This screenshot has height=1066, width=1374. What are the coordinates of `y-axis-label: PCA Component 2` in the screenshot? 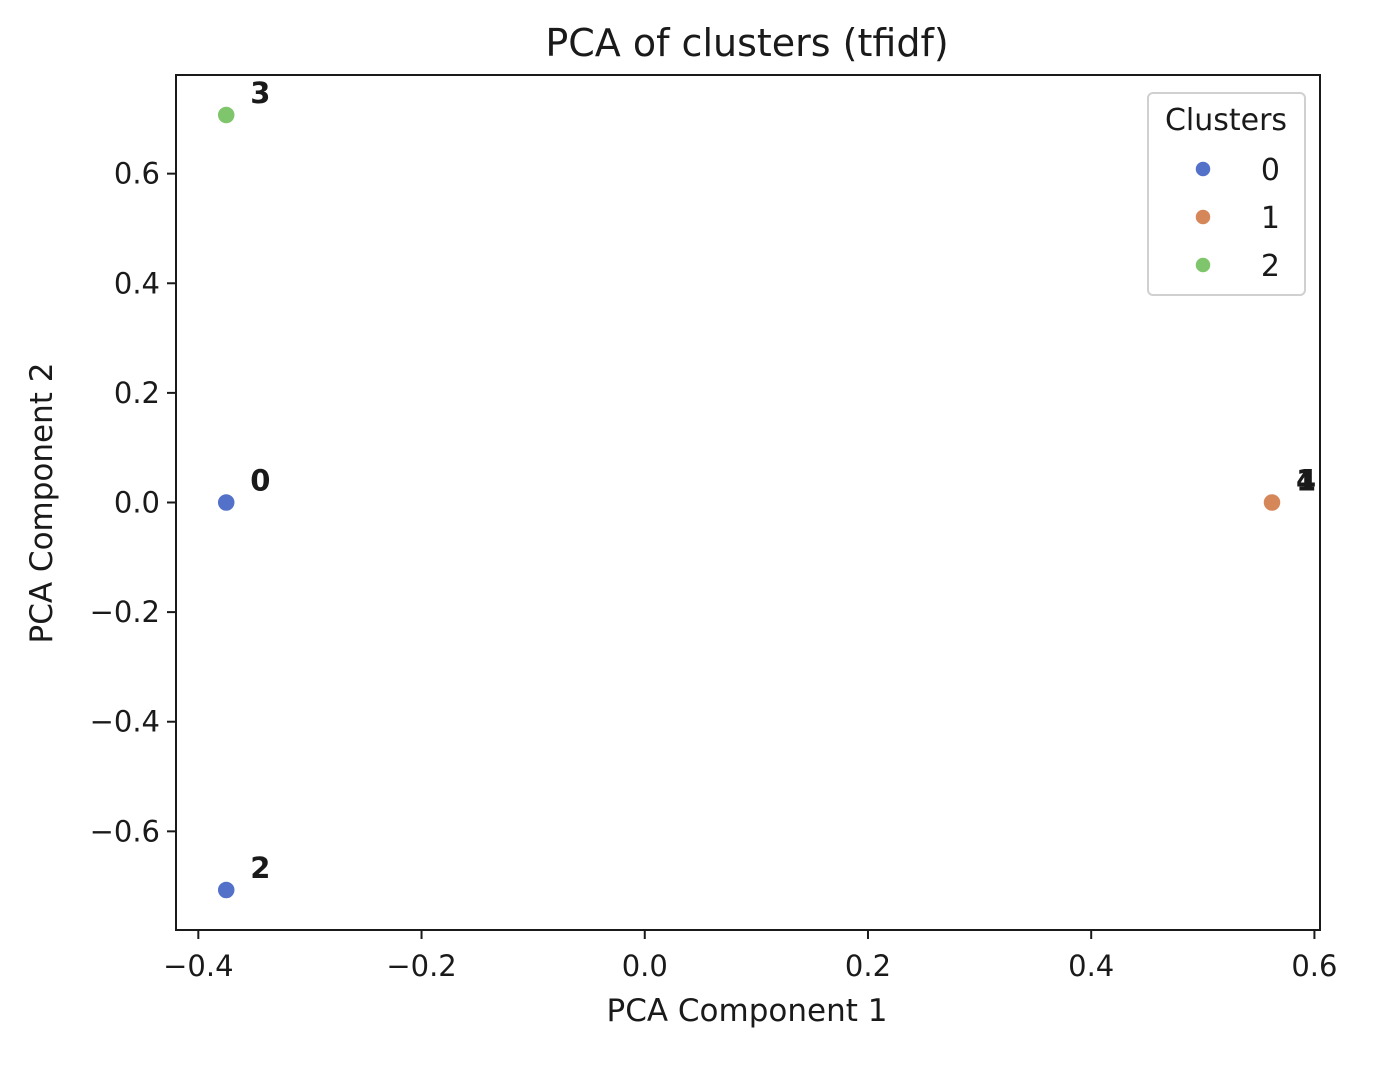 It's located at (42, 503).